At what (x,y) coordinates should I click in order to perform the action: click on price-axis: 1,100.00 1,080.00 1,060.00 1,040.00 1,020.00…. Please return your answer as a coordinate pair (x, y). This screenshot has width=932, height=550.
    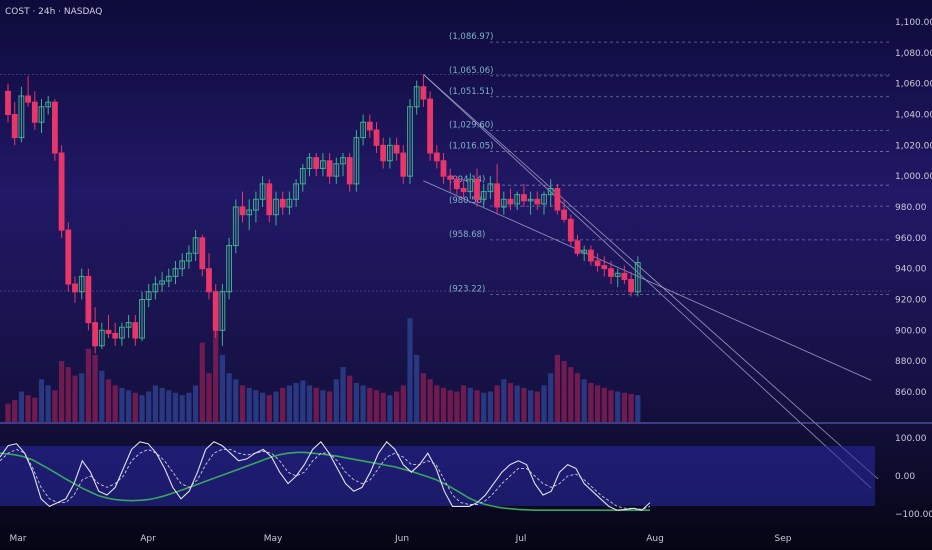
    Looking at the image, I should click on (913, 208).